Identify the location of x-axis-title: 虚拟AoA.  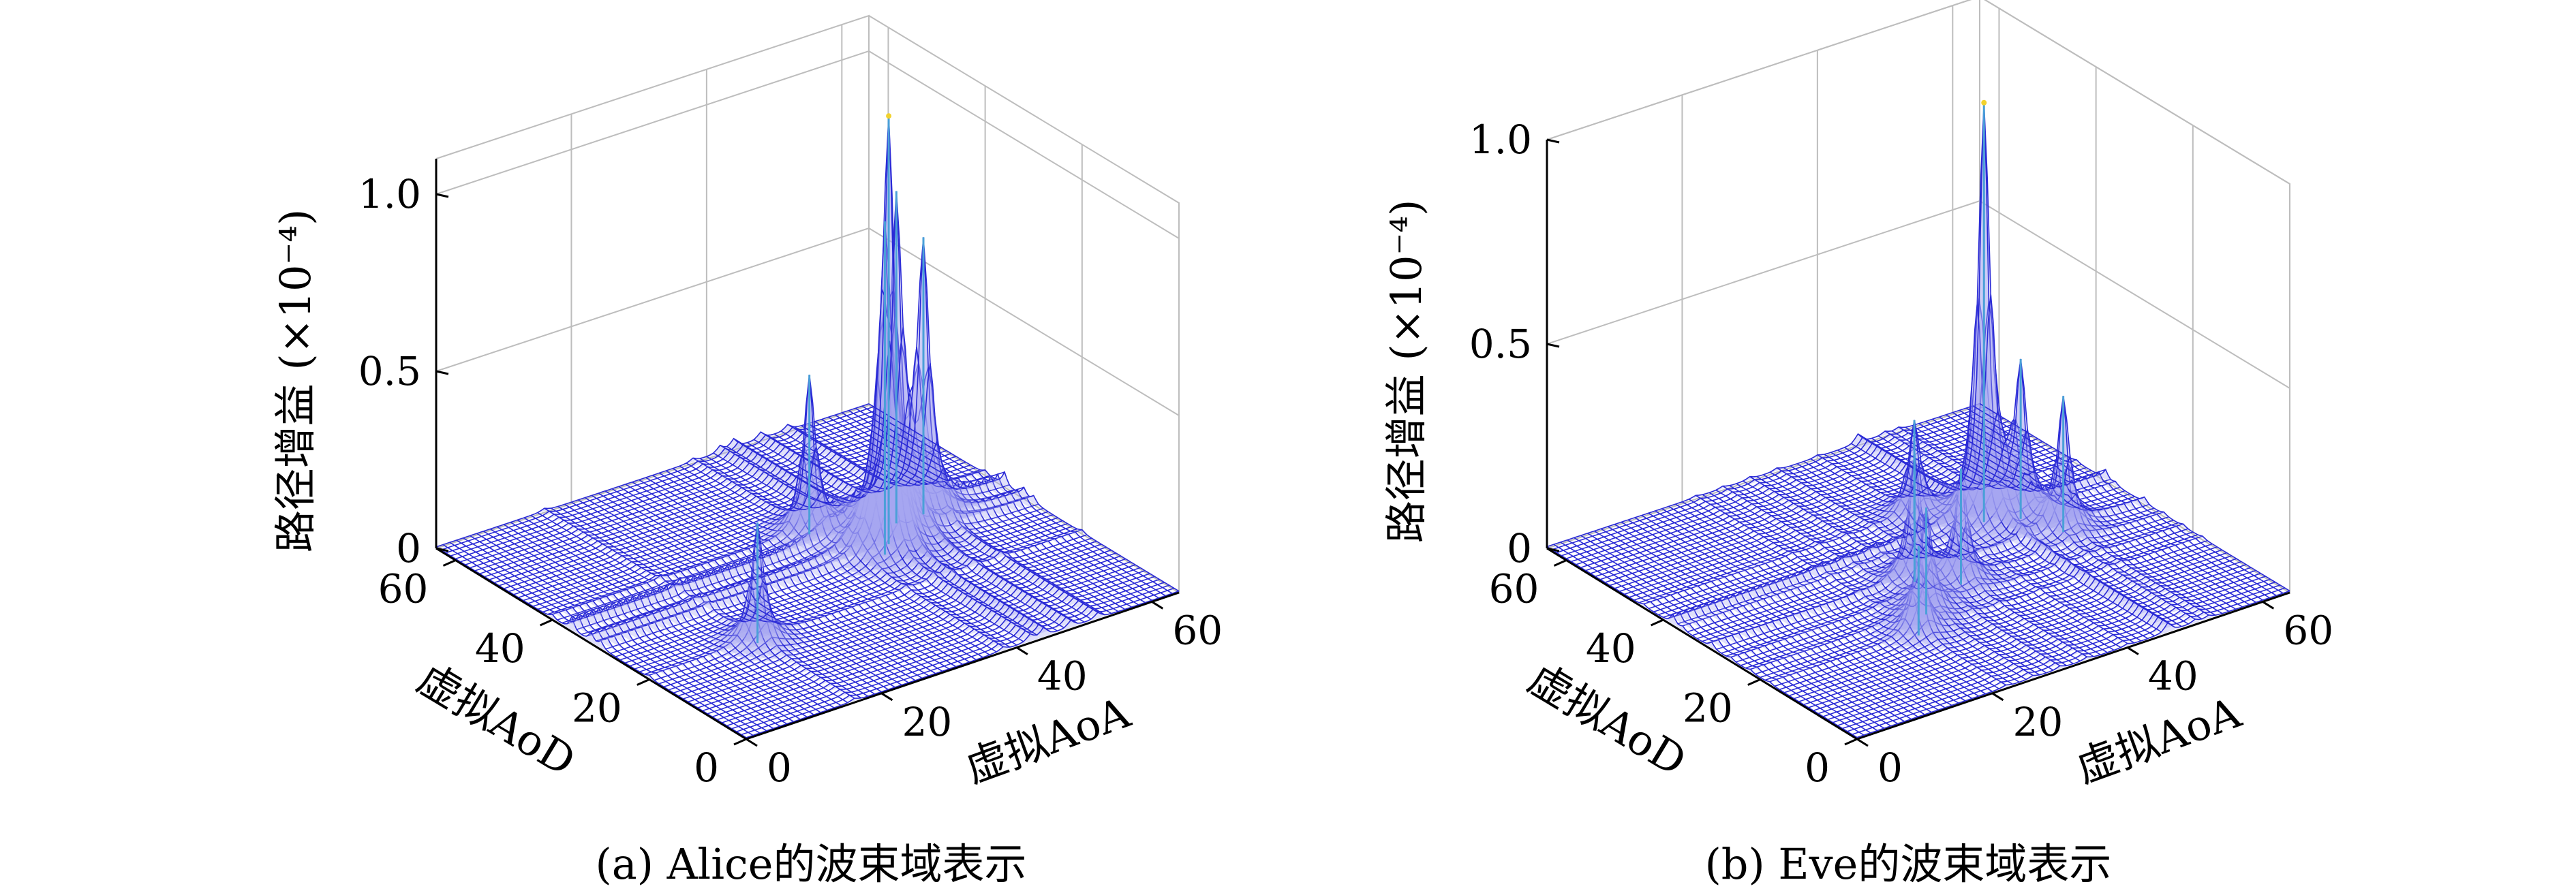
(1048, 740).